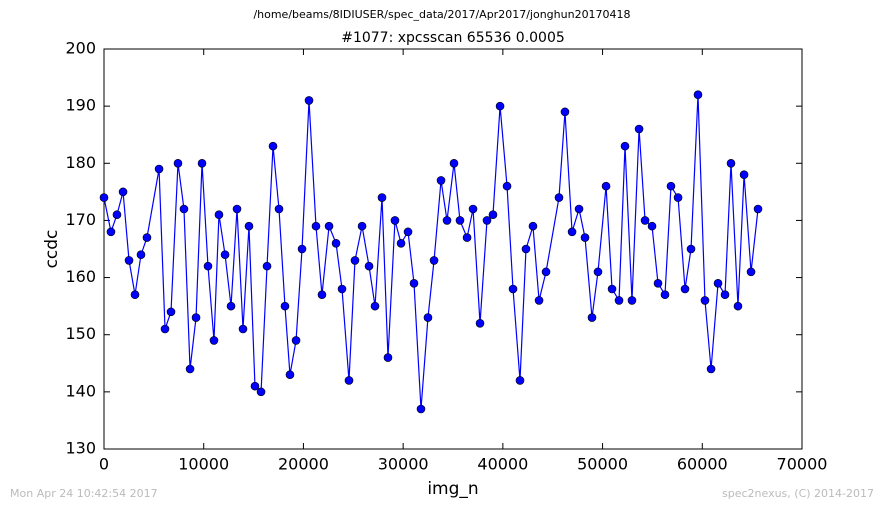 This screenshot has height=509, width=884. Describe the element at coordinates (80, 390) in the screenshot. I see `y-tick-label: 140` at that location.